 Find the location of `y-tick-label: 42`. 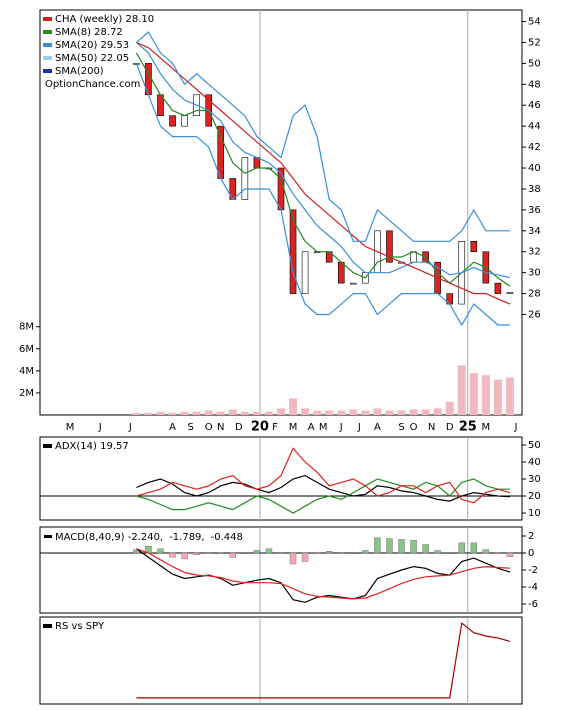

y-tick-label: 42 is located at coordinates (534, 147).